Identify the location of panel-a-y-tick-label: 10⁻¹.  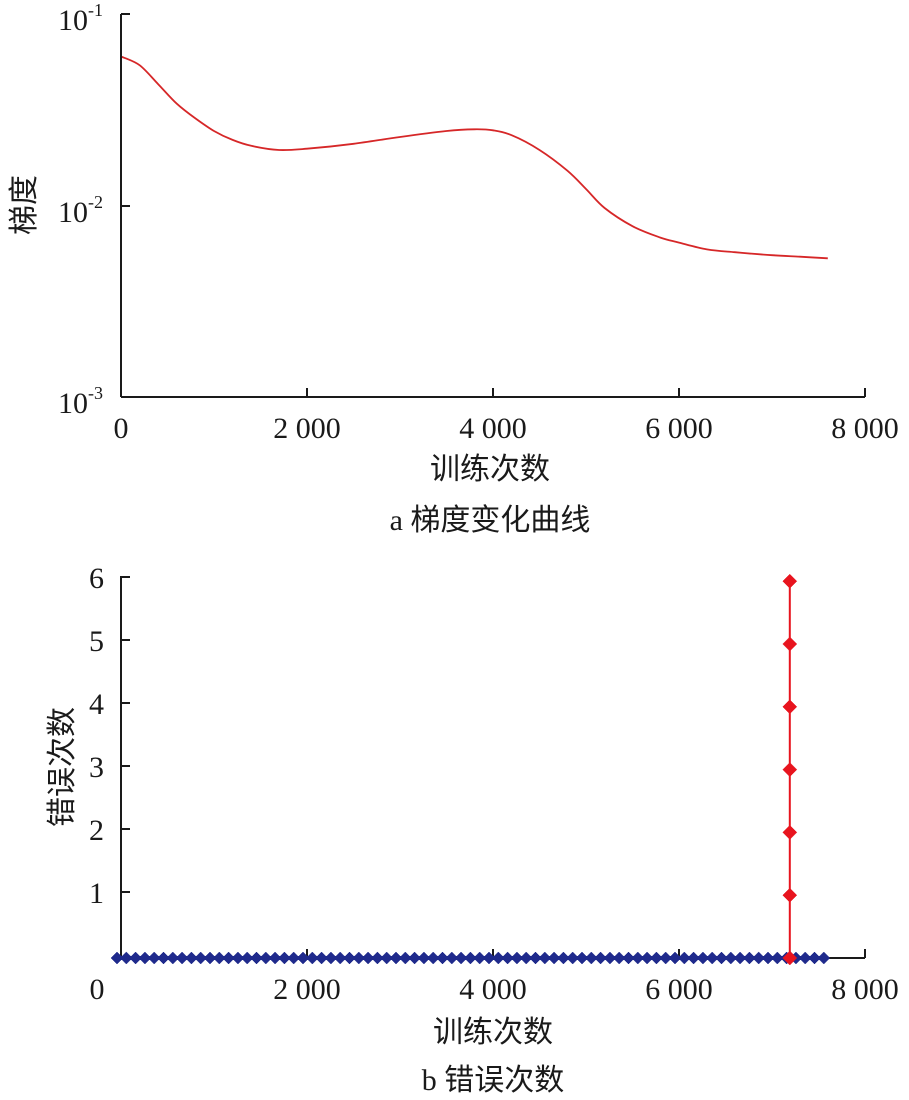
(80, 18).